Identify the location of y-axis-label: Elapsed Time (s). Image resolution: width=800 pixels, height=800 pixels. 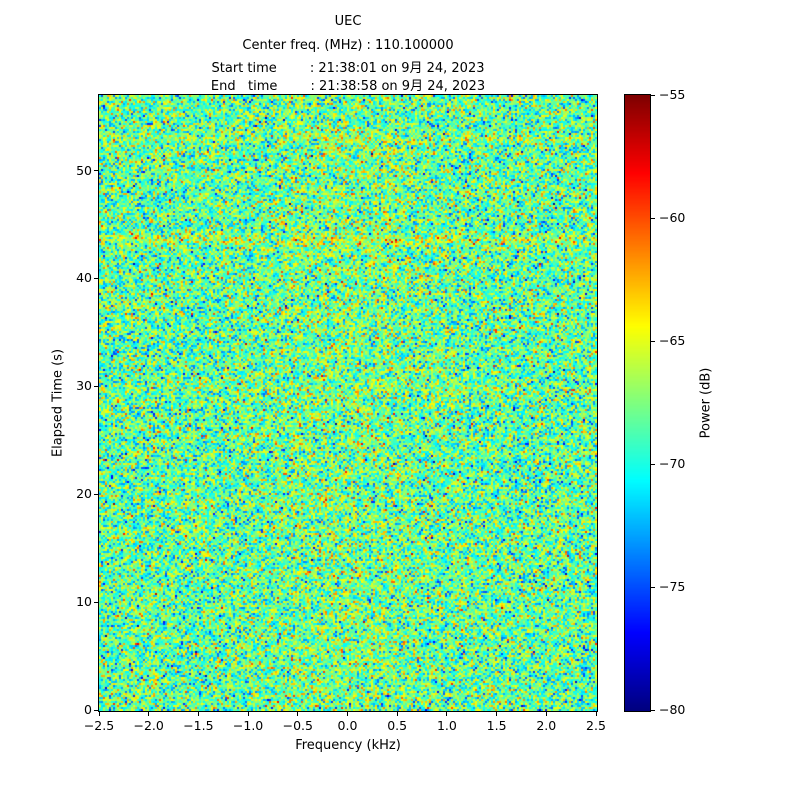
(58, 403).